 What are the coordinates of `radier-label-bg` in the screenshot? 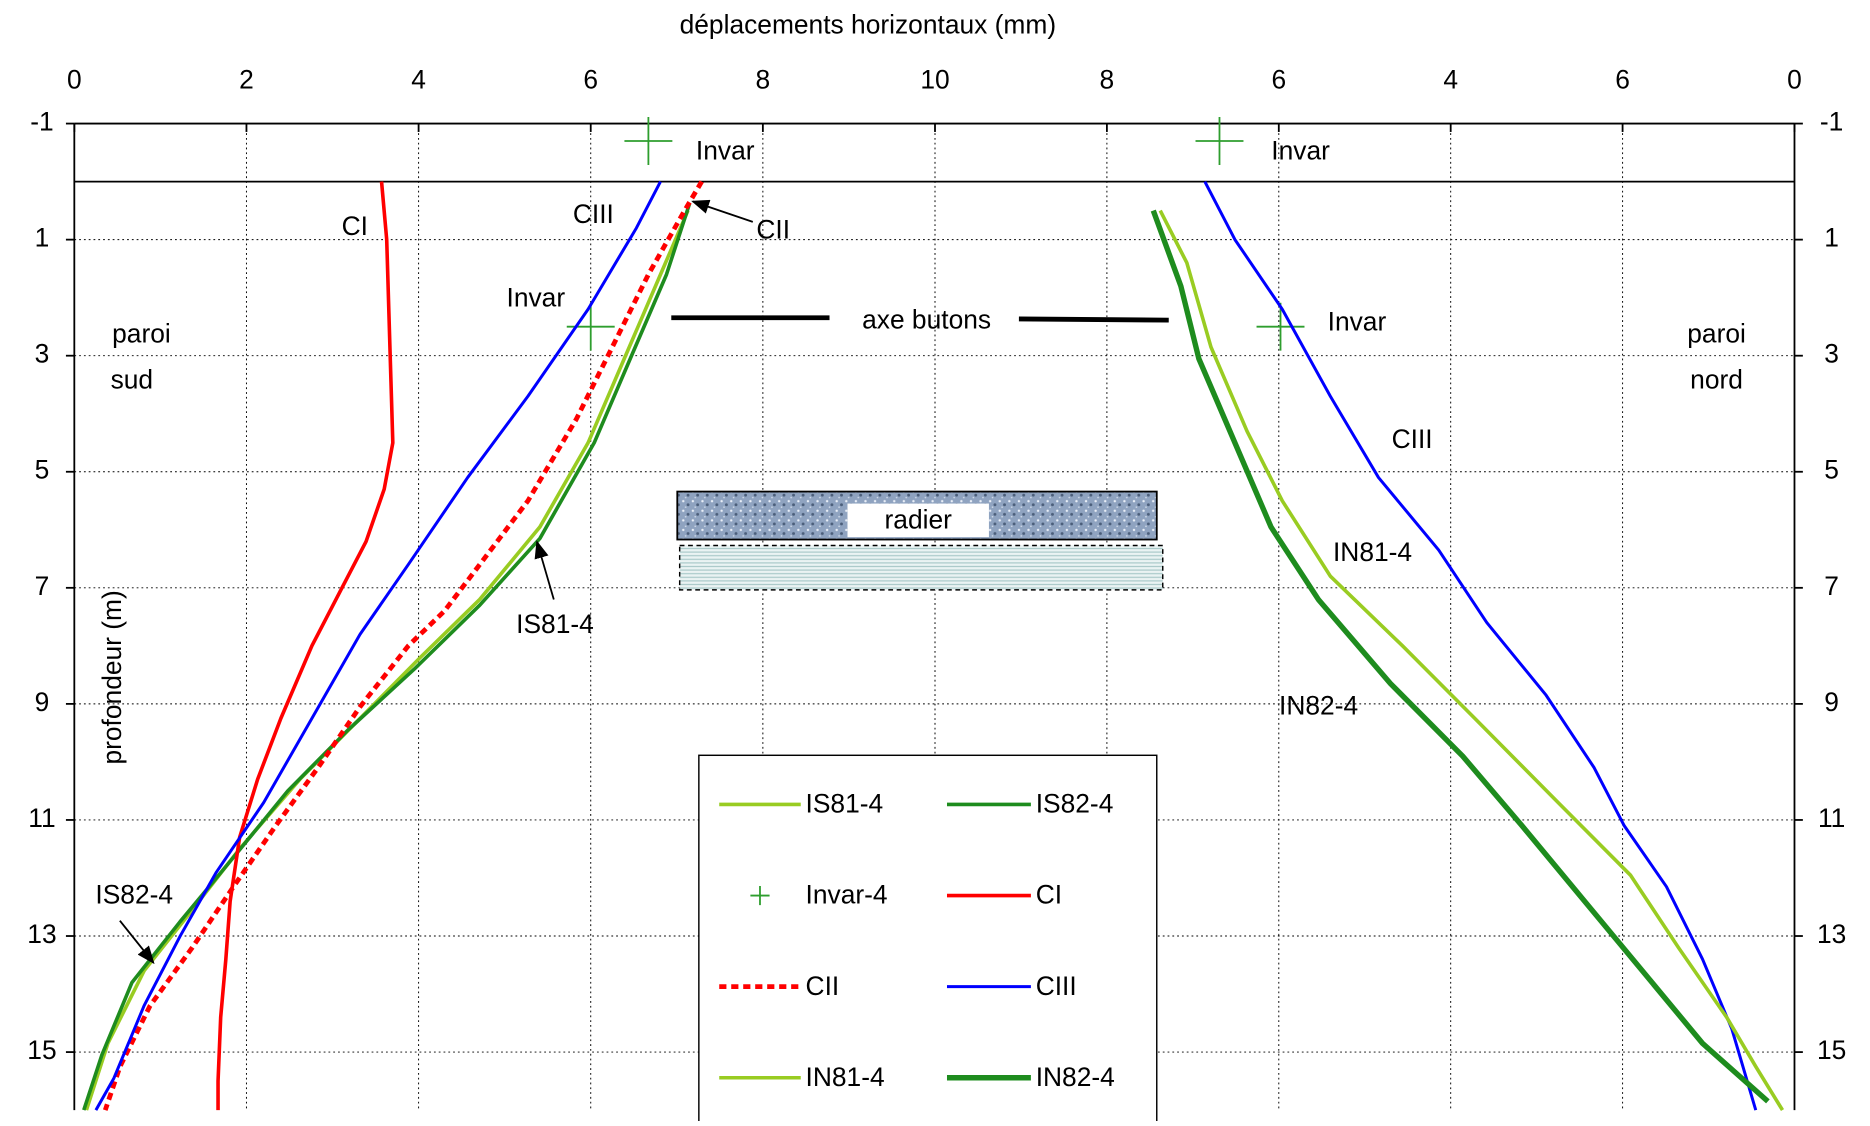 It's located at (918, 520).